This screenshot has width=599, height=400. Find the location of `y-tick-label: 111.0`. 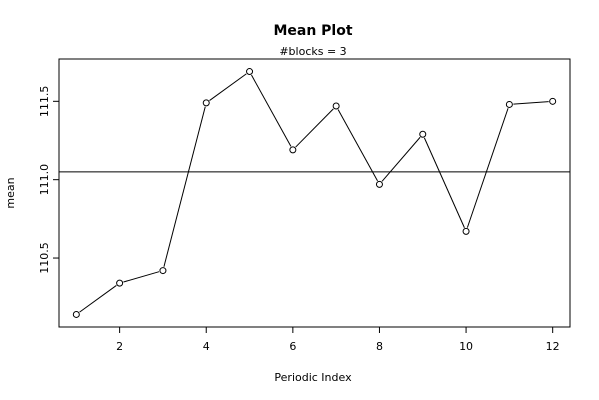

y-tick-label: 111.0 is located at coordinates (44, 180).